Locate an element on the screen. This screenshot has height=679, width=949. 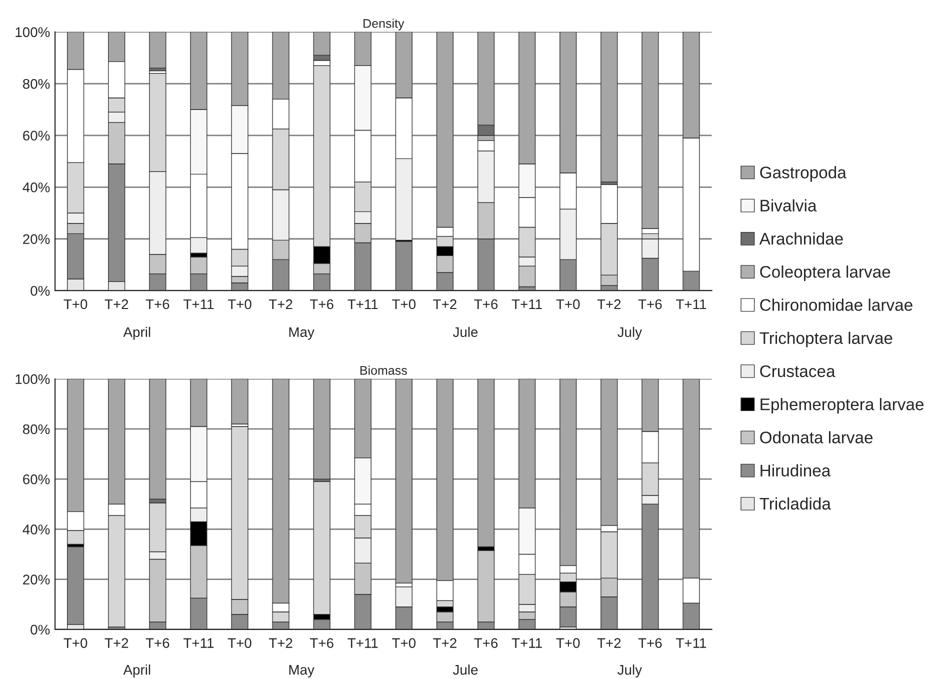
legend-label: Ephemeroptera larvae is located at coordinates (842, 406).